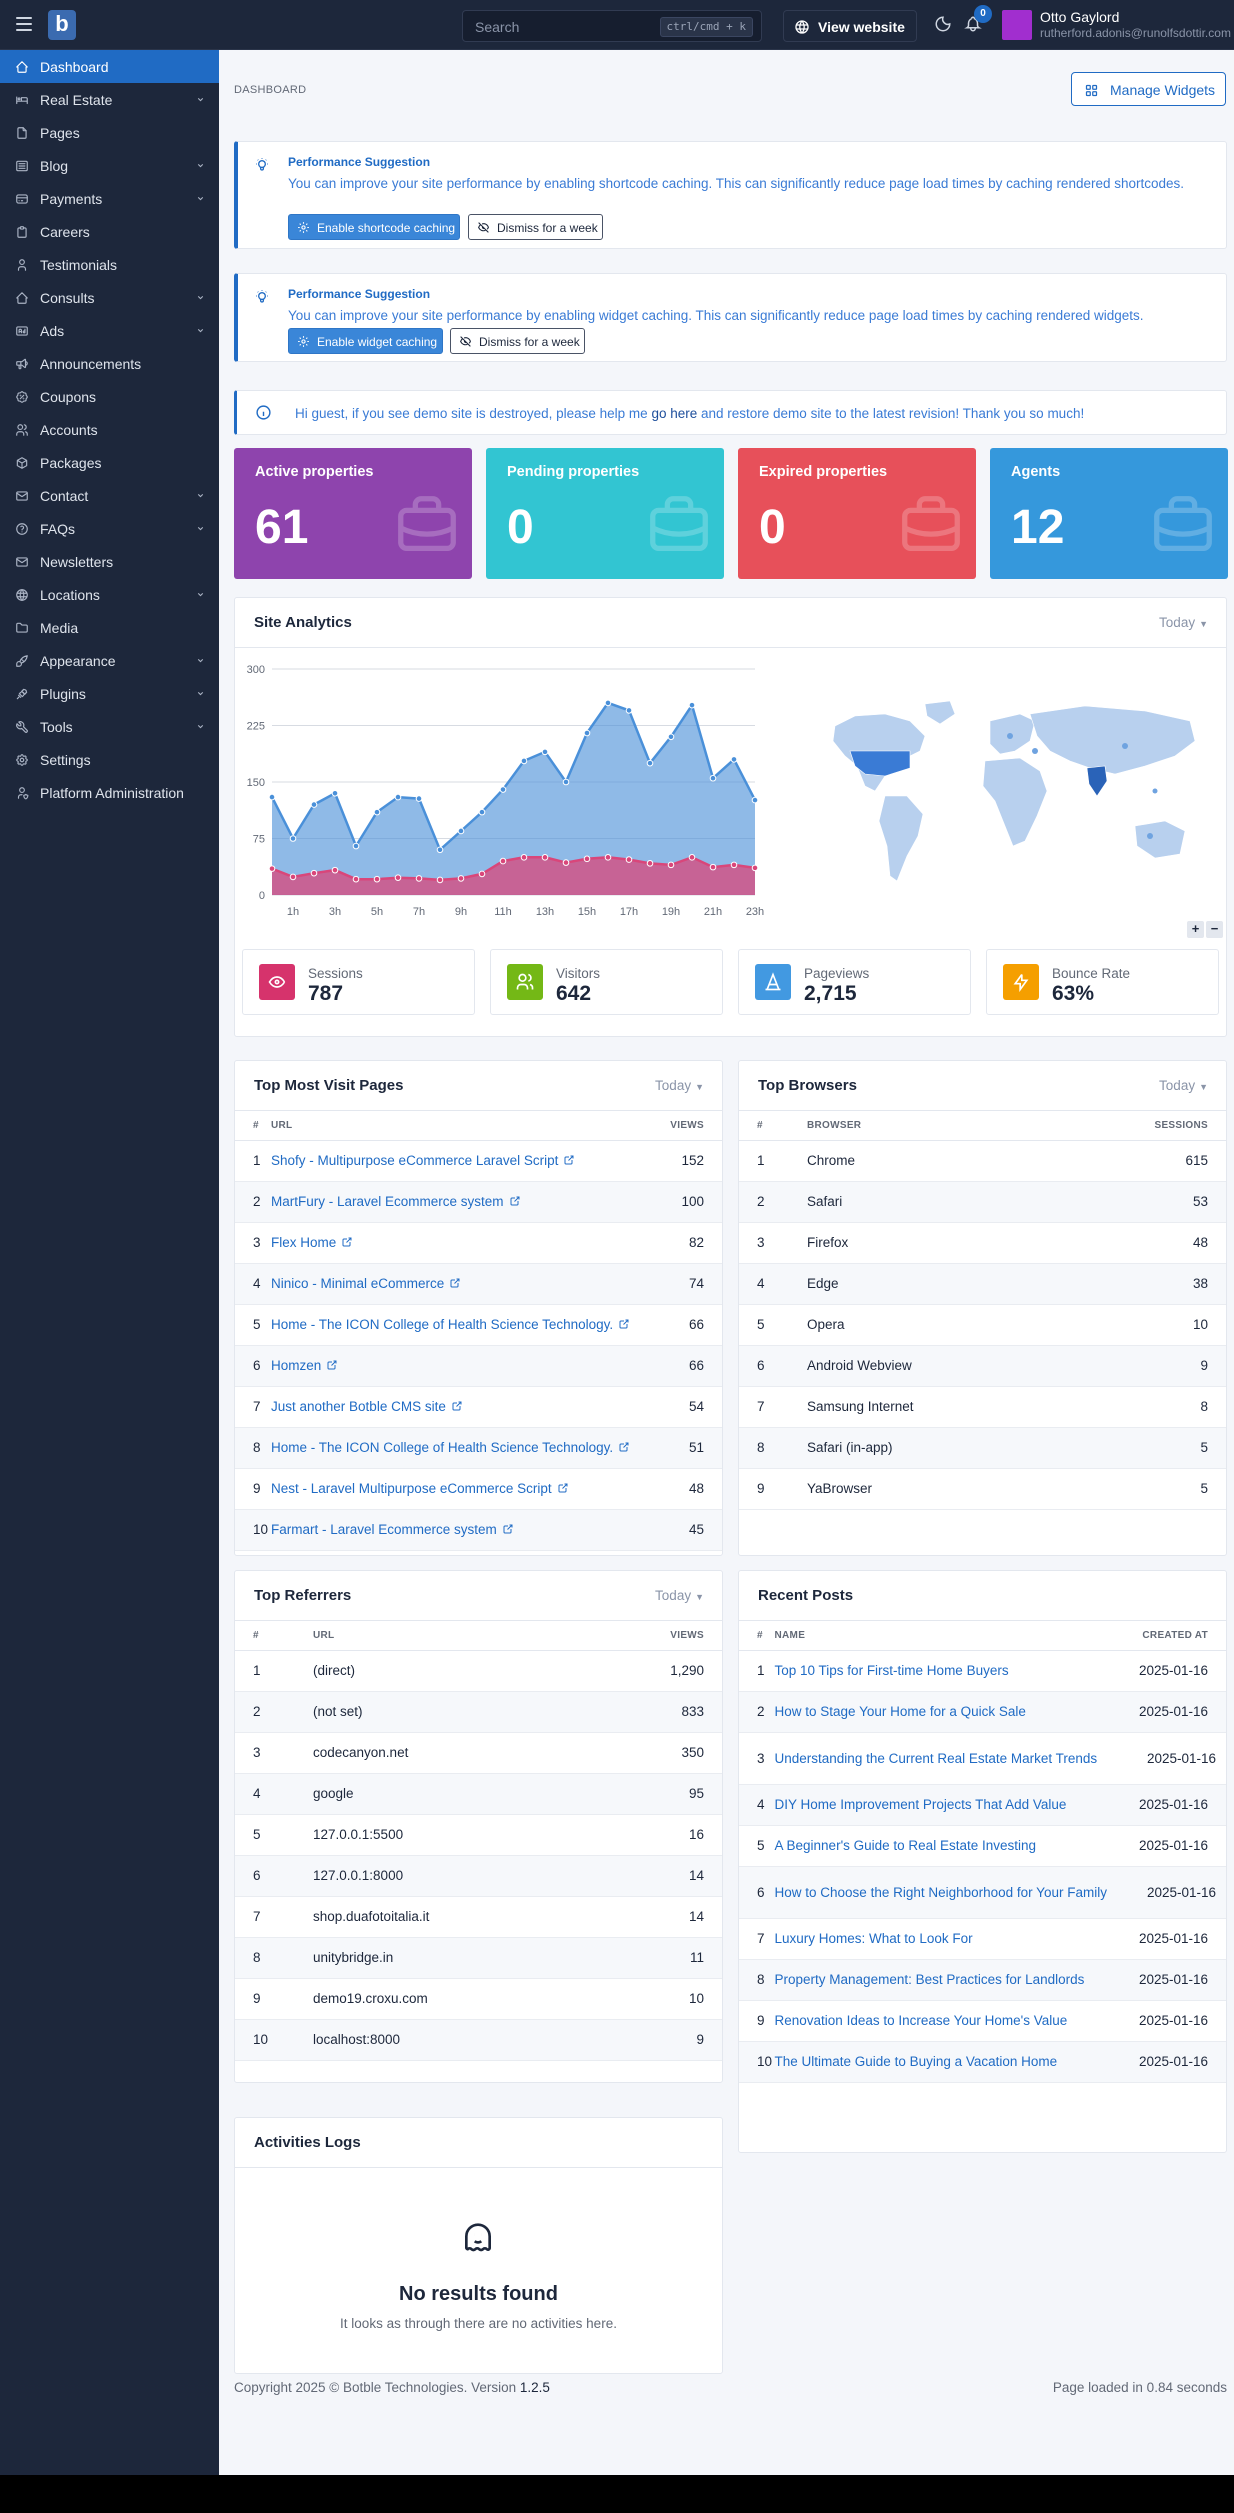  What do you see at coordinates (468, 1407) in the screenshot?
I see `table-cell: Just another Botble CMS site` at bounding box center [468, 1407].